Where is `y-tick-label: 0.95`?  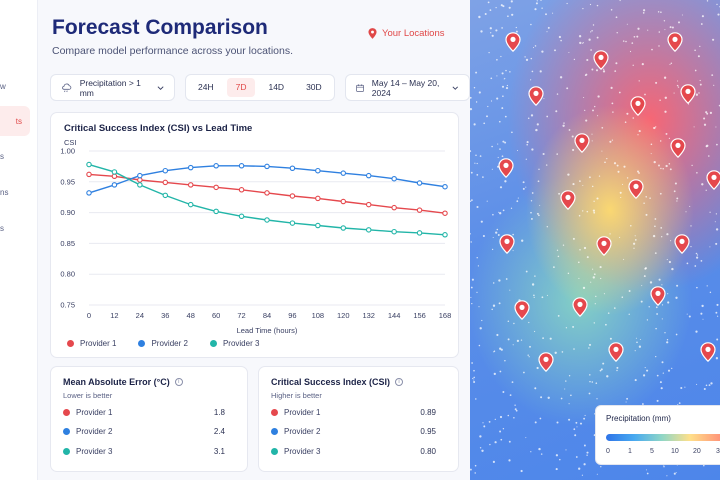 y-tick-label: 0.95 is located at coordinates (67, 181).